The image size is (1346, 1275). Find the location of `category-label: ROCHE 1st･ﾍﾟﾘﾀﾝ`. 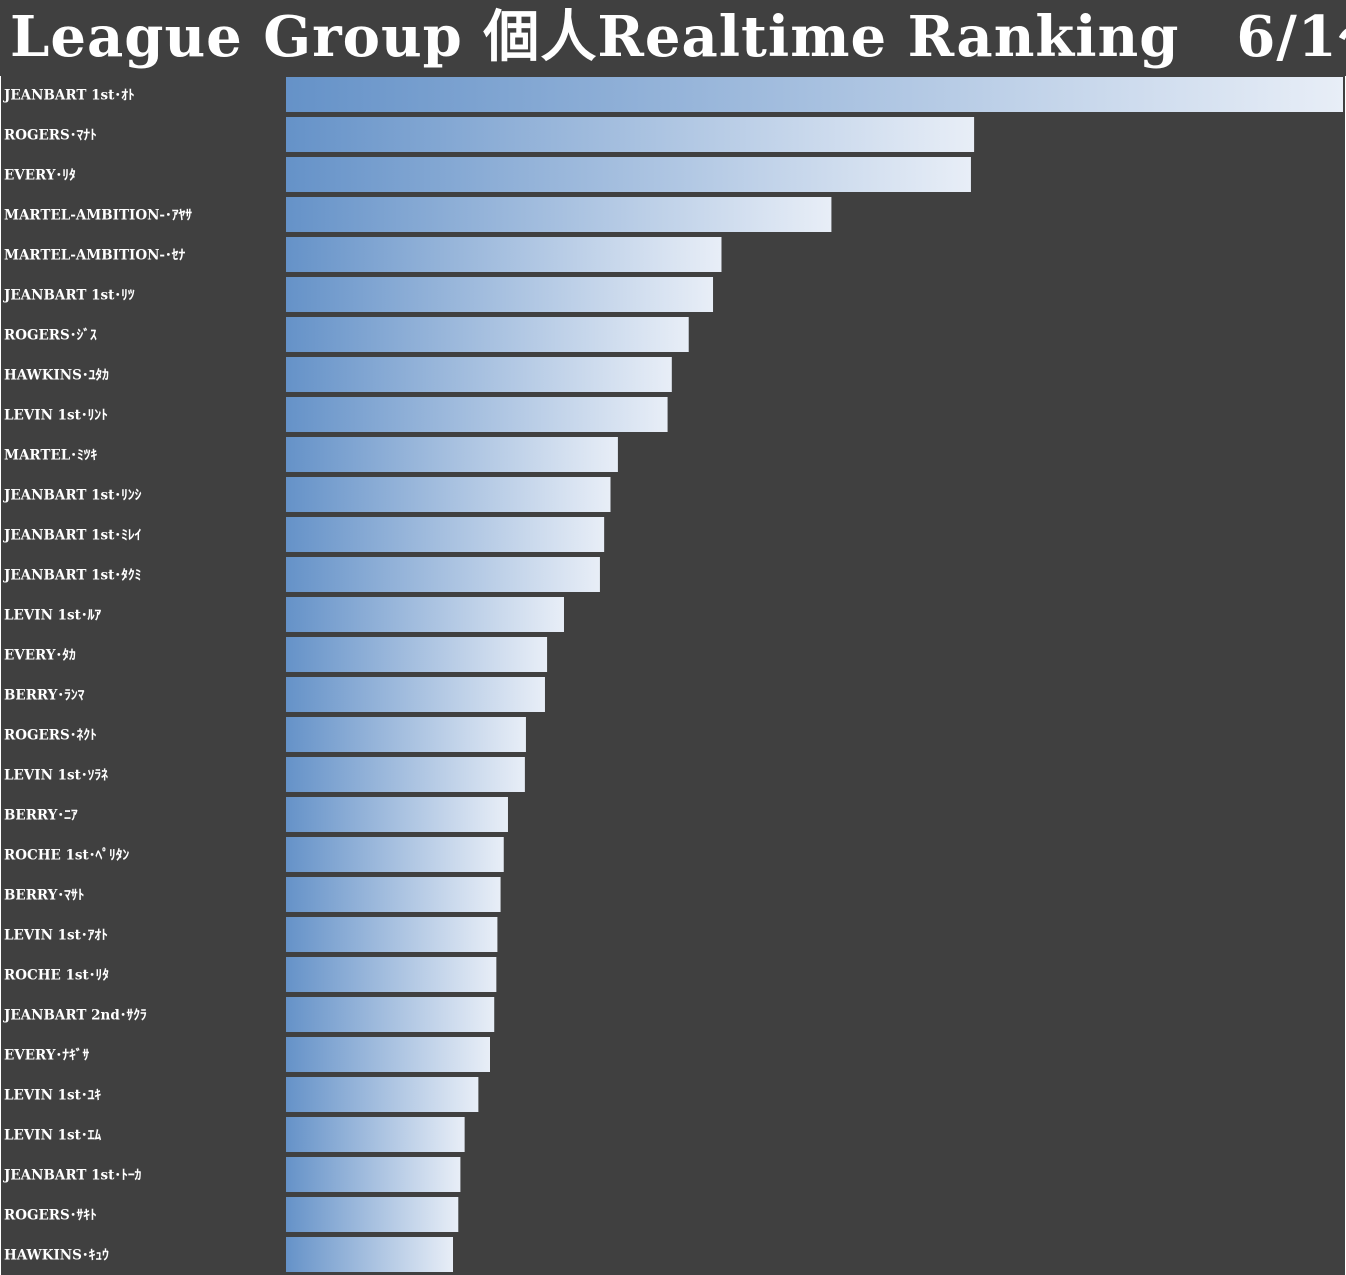

category-label: ROCHE 1st･ﾍﾟﾘﾀﾝ is located at coordinates (66, 855).